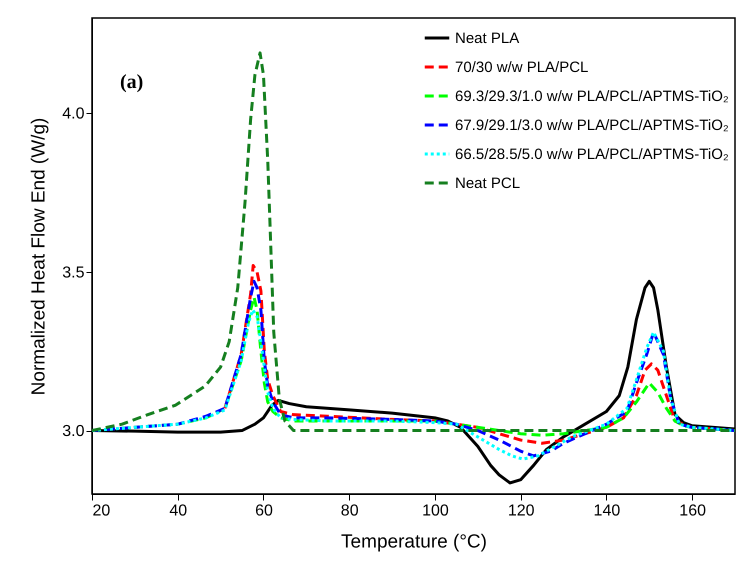 Image resolution: width=739 pixels, height=574 pixels. Describe the element at coordinates (592, 125) in the screenshot. I see `legend-label: 67.9/29.1/3.0 w/w PLA/PCL/APTMS-TiO₂` at that location.